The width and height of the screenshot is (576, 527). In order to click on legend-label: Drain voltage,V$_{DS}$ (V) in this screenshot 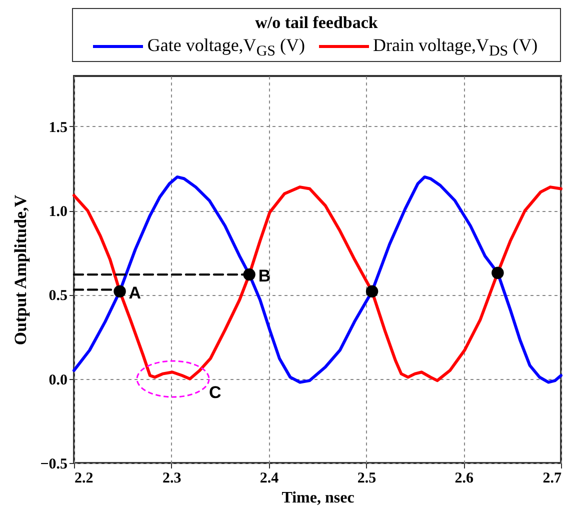, I will do `click(455, 47)`.